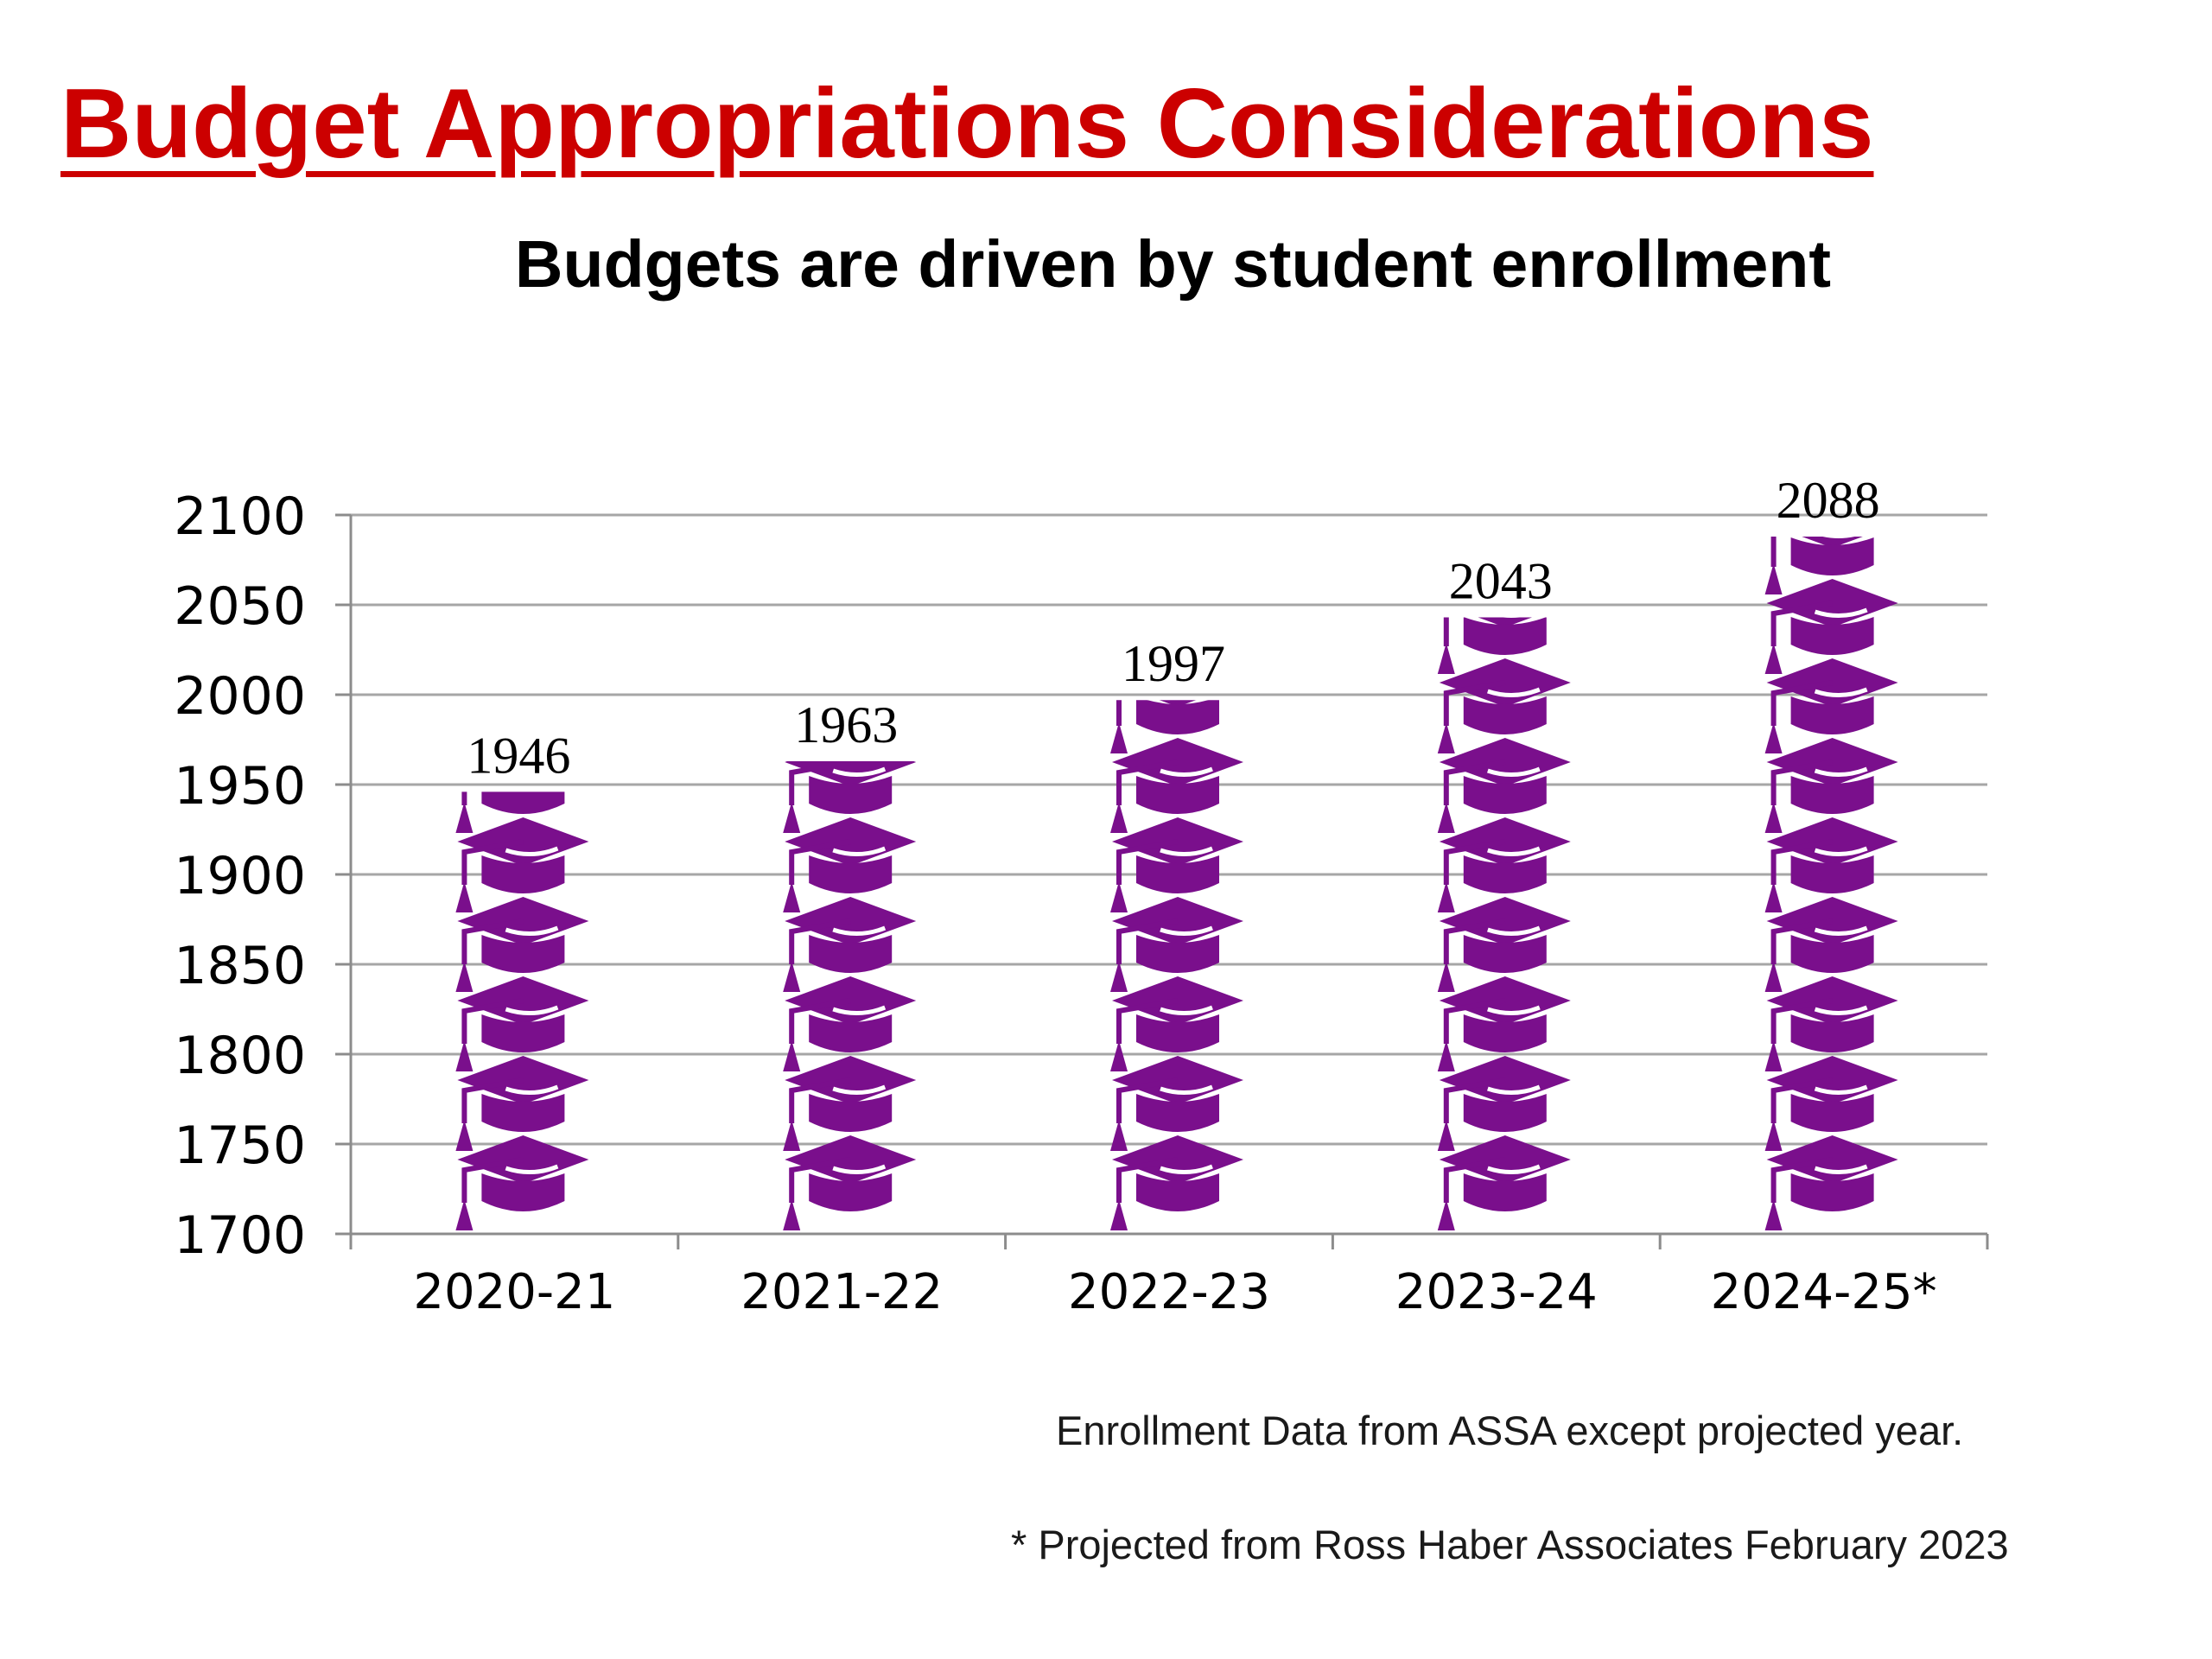 The image size is (2212, 1659). Describe the element at coordinates (240, 1146) in the screenshot. I see `y-tick-label: 1750` at that location.